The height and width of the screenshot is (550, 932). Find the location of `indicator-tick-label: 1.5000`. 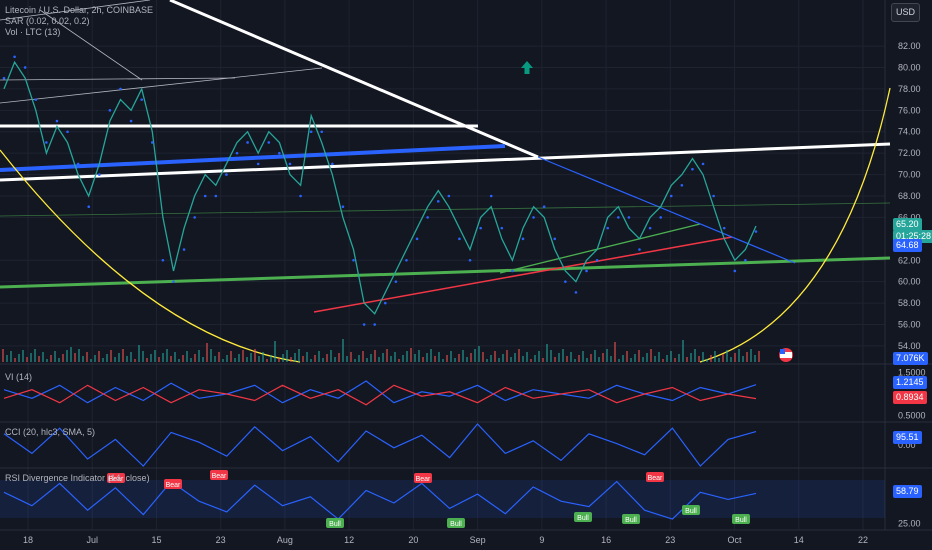

indicator-tick-label: 1.5000 is located at coordinates (912, 372).